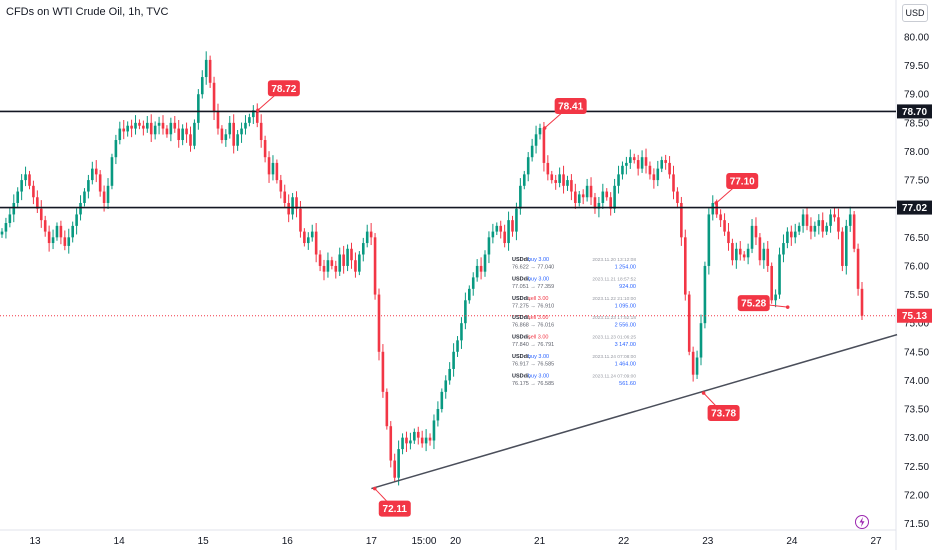  Describe the element at coordinates (915, 13) in the screenshot. I see `currency-button: USD` at that location.